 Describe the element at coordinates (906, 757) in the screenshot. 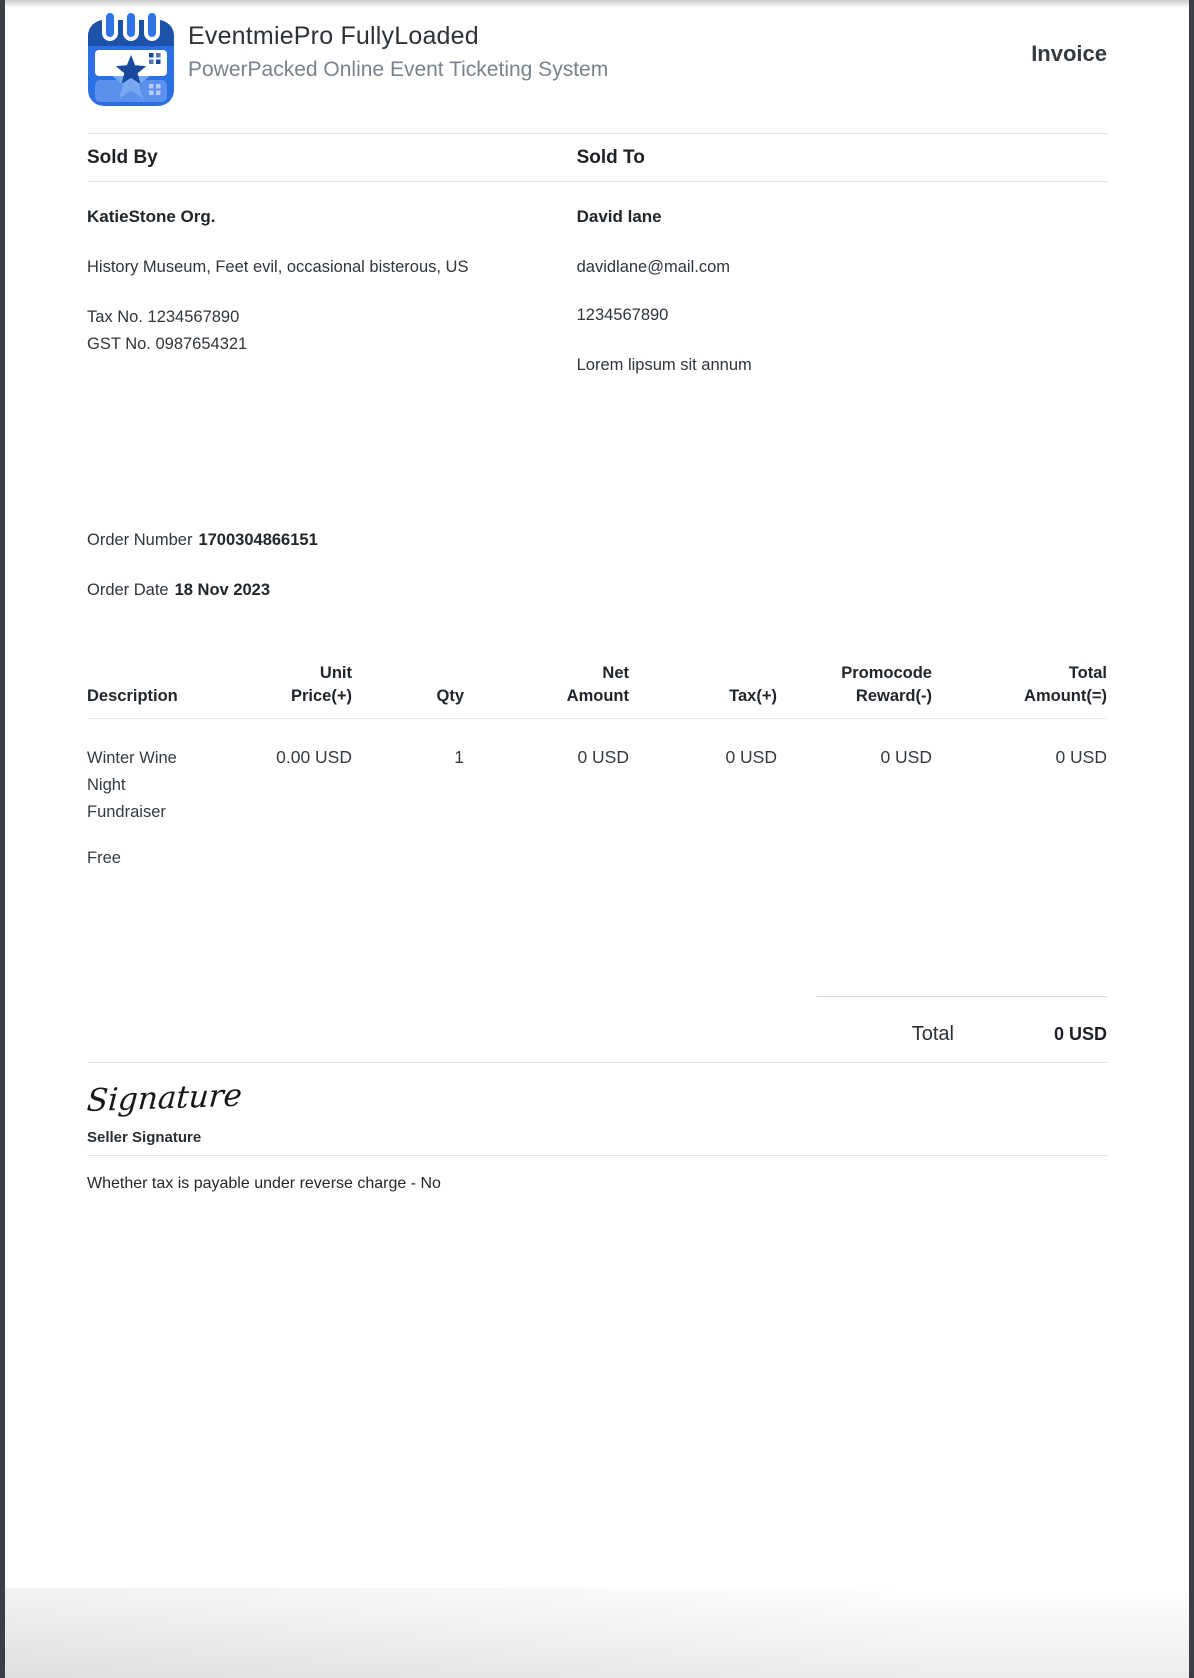

I see `cell-promocode-reward: 0 USD` at that location.